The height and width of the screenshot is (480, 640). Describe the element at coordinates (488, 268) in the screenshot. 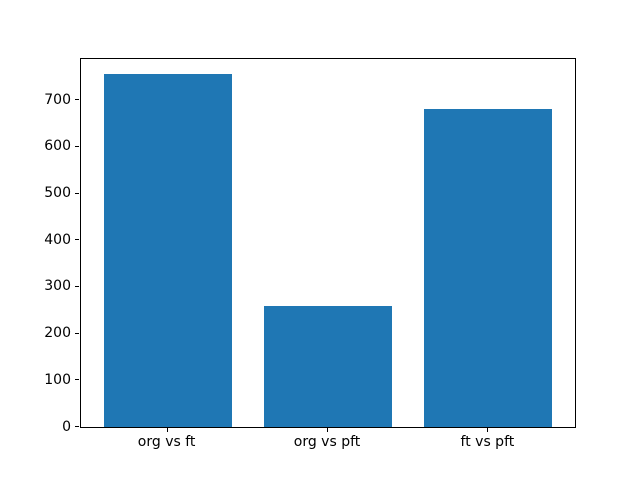

I see `bar-ft-vs-pft` at that location.